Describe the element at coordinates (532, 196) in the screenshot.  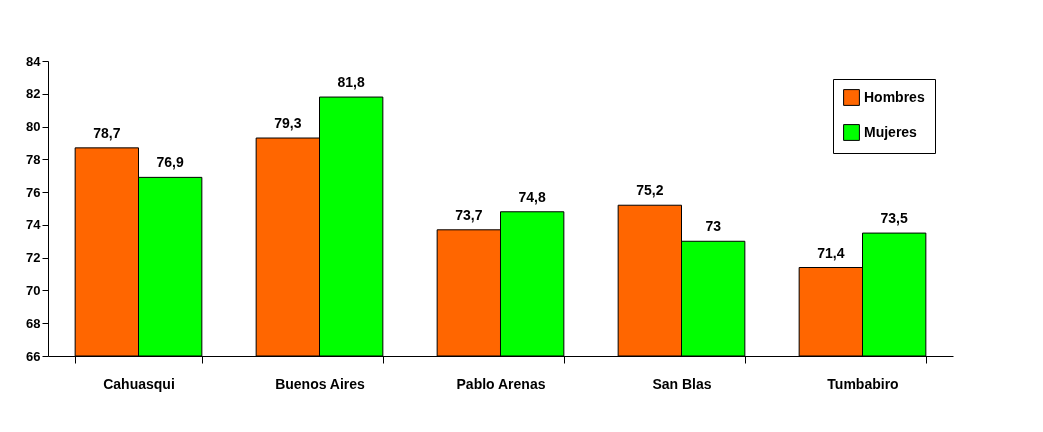
I see `data-label: 74,8` at that location.